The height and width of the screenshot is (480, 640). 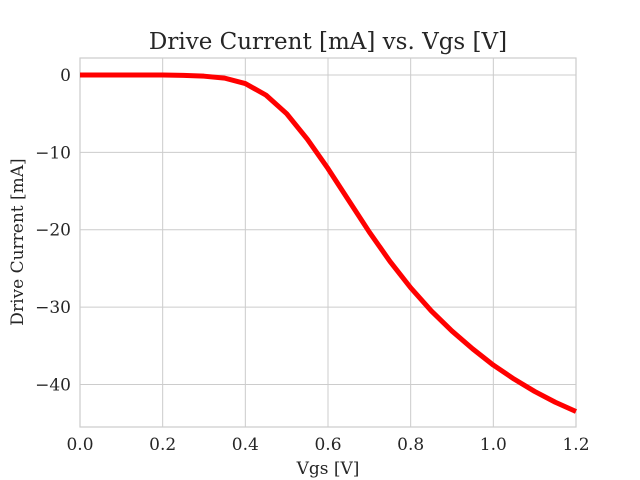 I want to click on y-tick-label: −30, so click(x=53, y=308).